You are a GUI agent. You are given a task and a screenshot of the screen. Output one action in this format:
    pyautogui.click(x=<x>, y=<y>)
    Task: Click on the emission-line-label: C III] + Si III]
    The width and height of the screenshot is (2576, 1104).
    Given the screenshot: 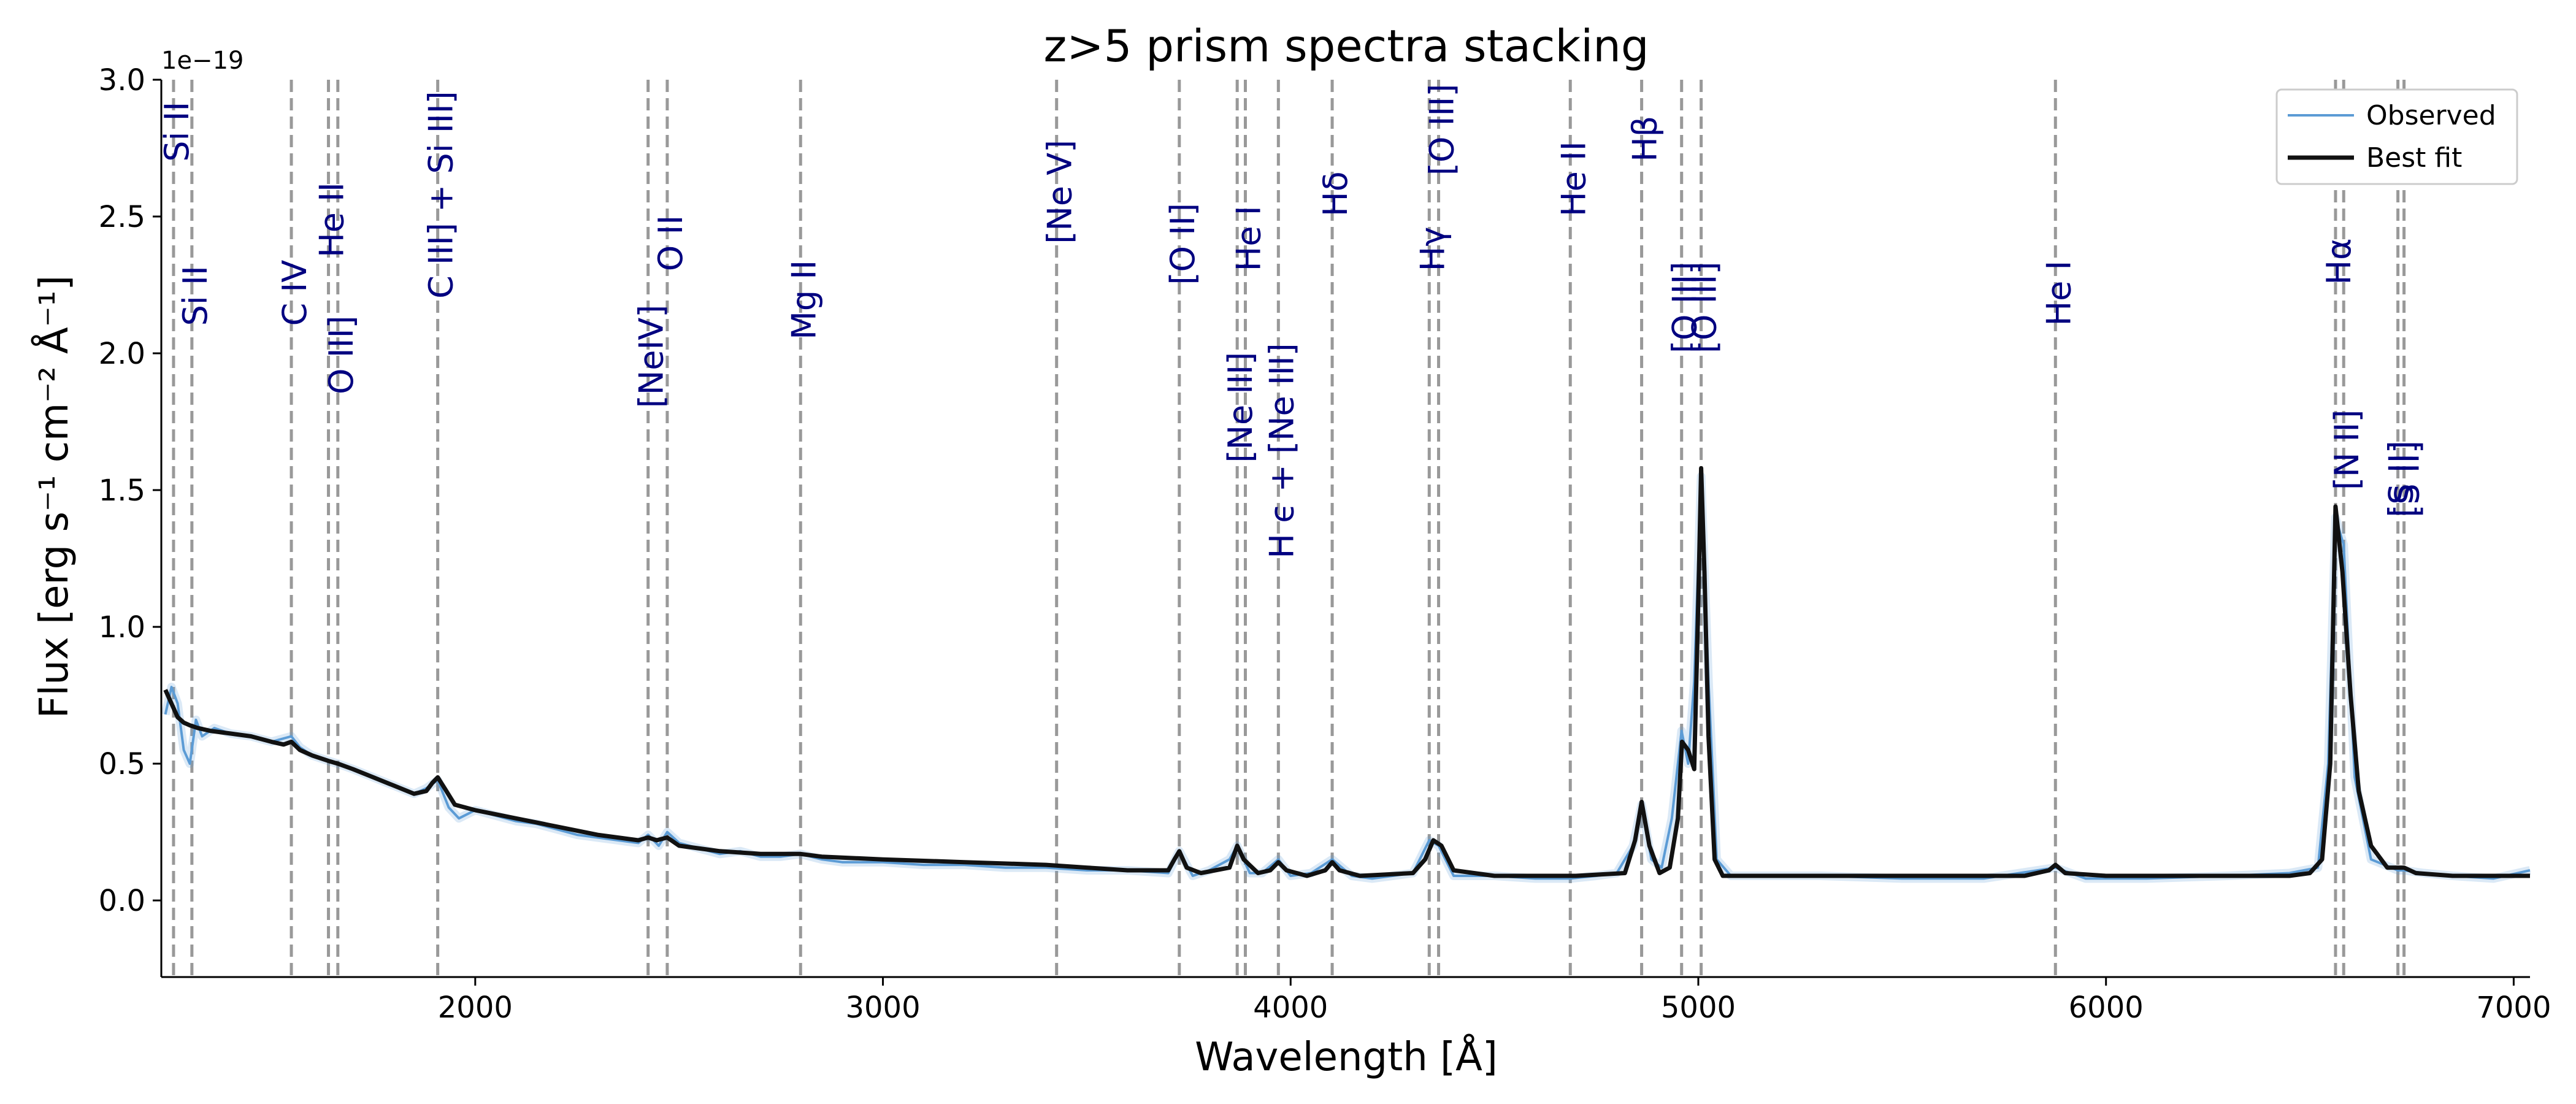 What is the action you would take?
    pyautogui.click(x=441, y=195)
    